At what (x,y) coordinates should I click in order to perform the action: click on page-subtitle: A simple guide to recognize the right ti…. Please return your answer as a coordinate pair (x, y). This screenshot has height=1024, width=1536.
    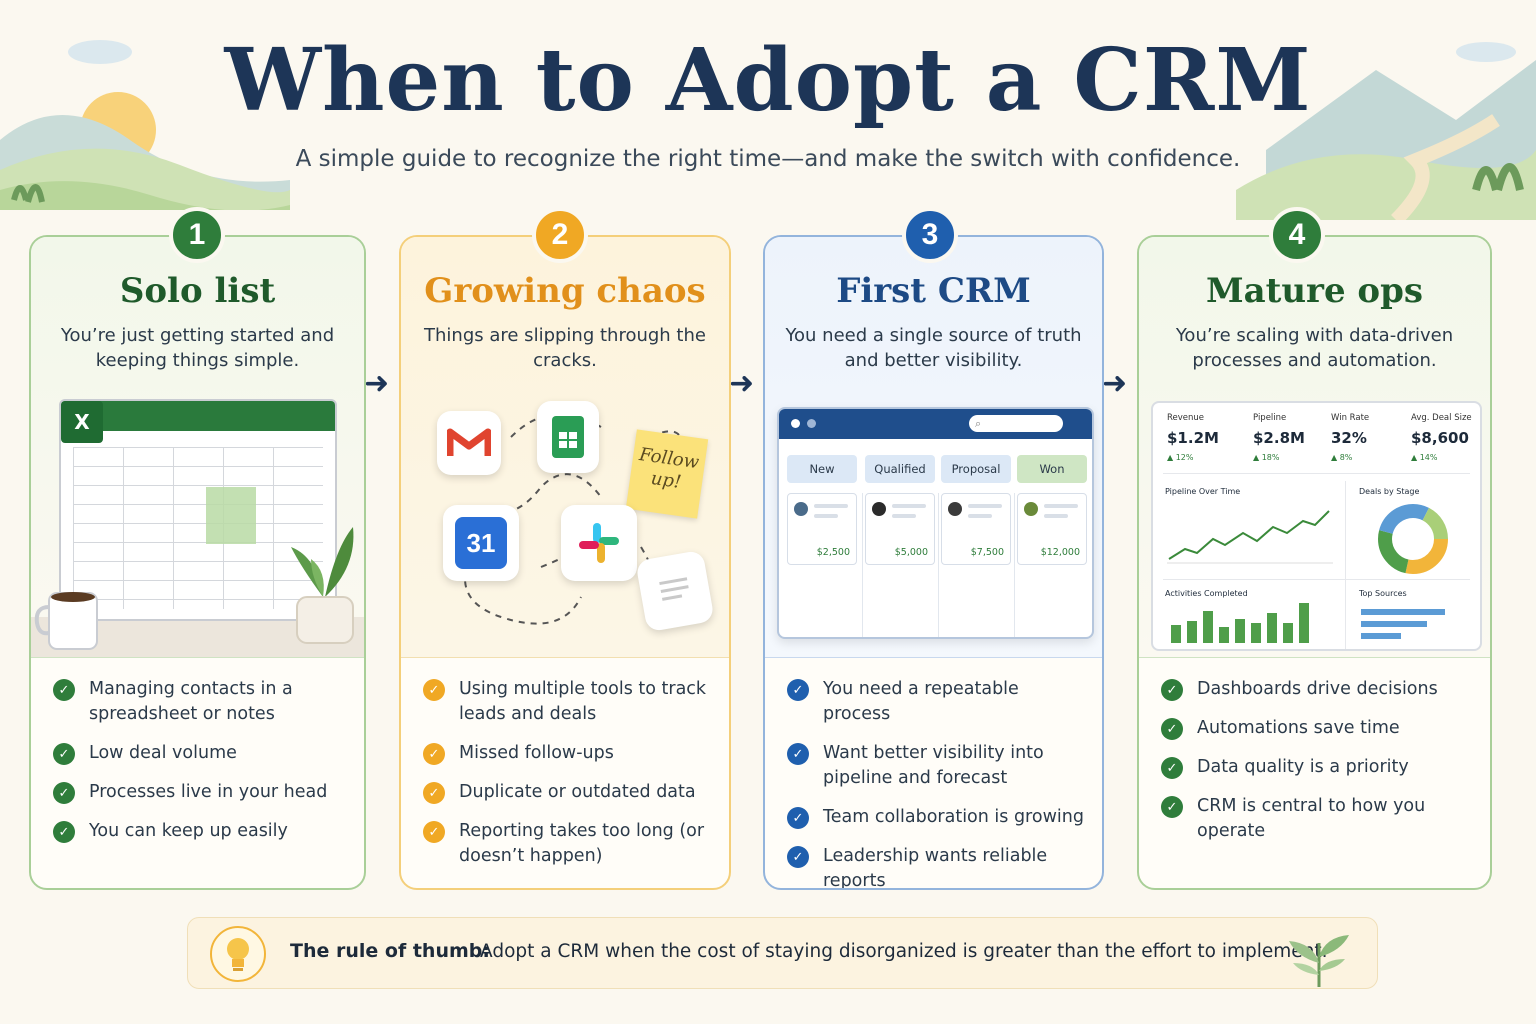
    Looking at the image, I should click on (768, 159).